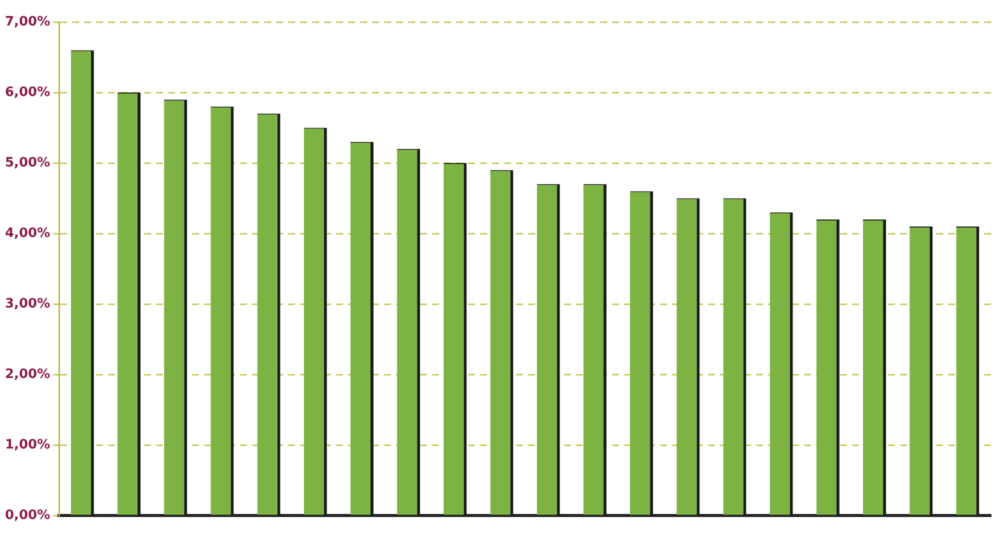 The height and width of the screenshot is (544, 995). What do you see at coordinates (27, 162) in the screenshot?
I see `y-tick-label: 5,00%` at bounding box center [27, 162].